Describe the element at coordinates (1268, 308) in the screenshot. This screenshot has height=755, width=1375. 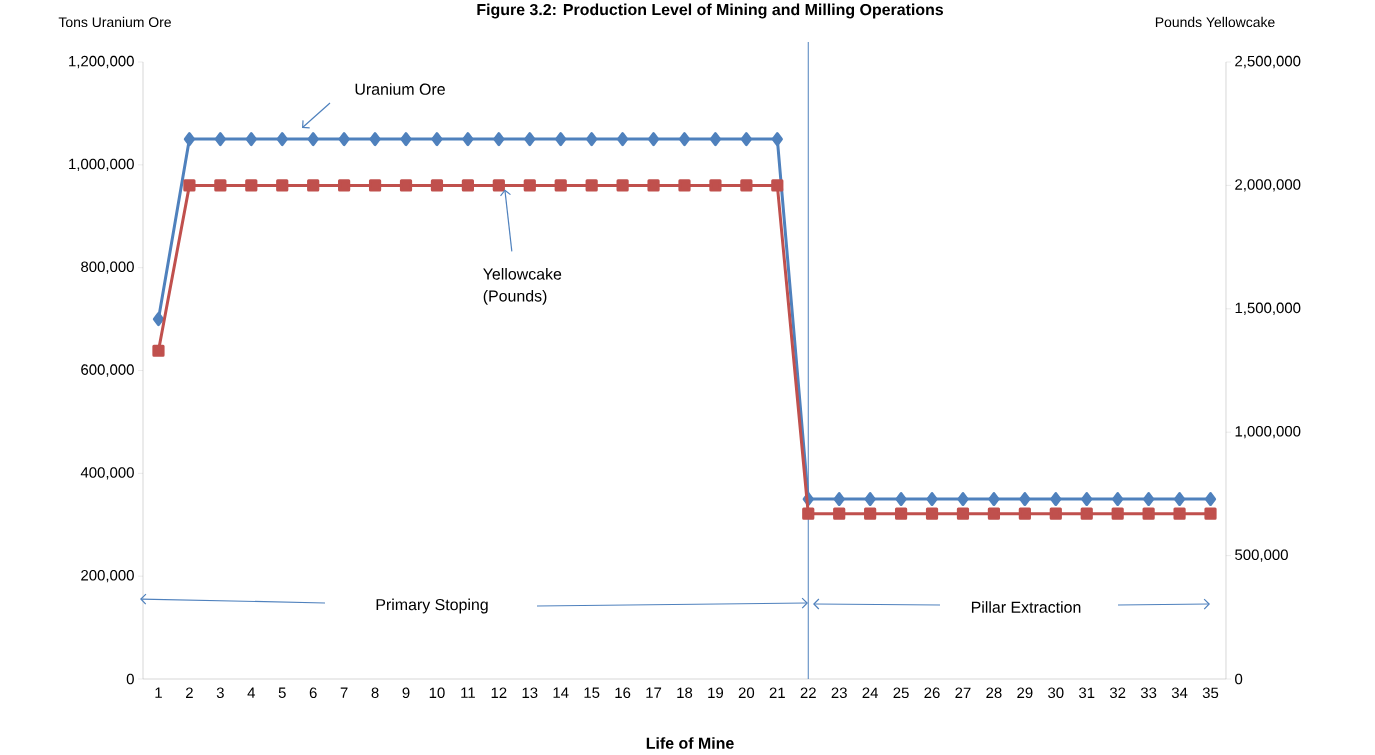
I see `y2-tick-label: 1,500,000` at that location.